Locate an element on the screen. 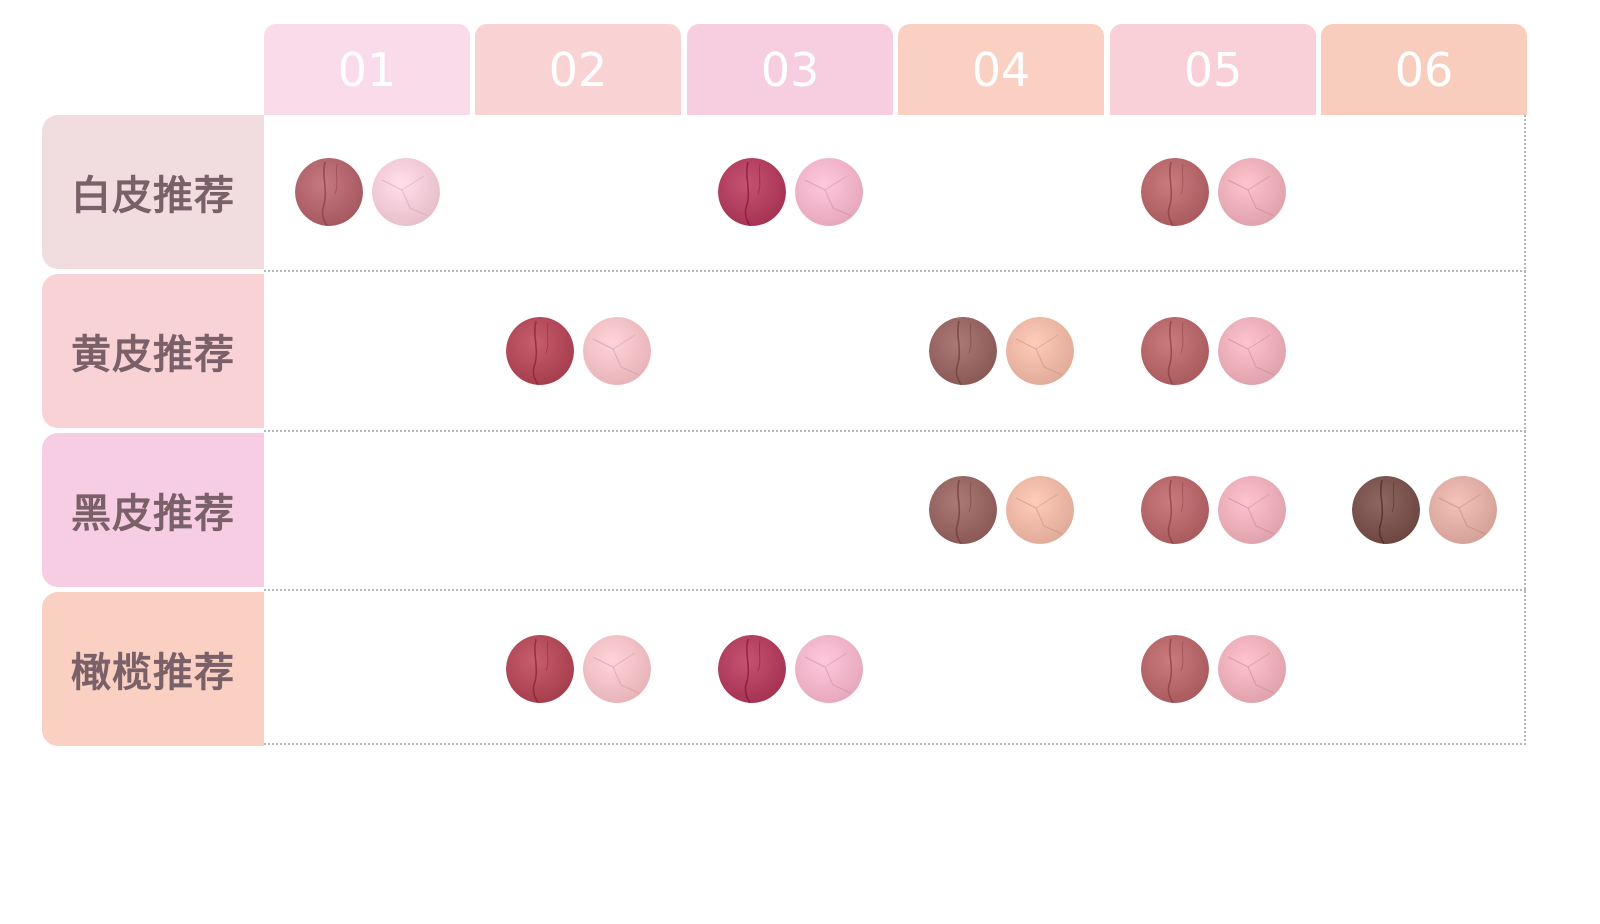 The height and width of the screenshot is (924, 1600). column-header-01: 01 is located at coordinates (367, 69).